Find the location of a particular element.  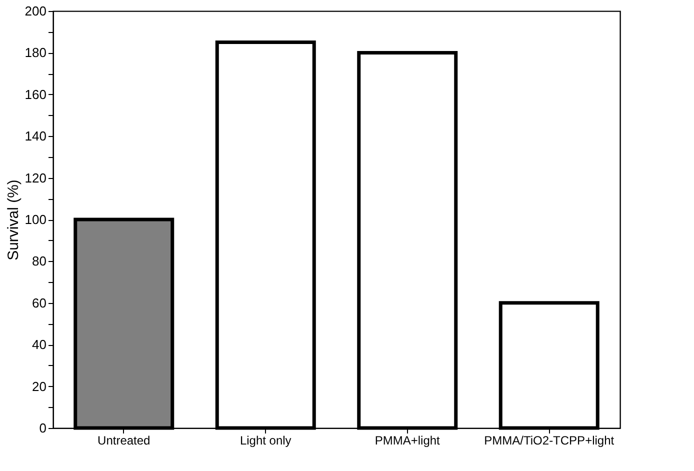

y-tick-label: 140 is located at coordinates (35, 136).